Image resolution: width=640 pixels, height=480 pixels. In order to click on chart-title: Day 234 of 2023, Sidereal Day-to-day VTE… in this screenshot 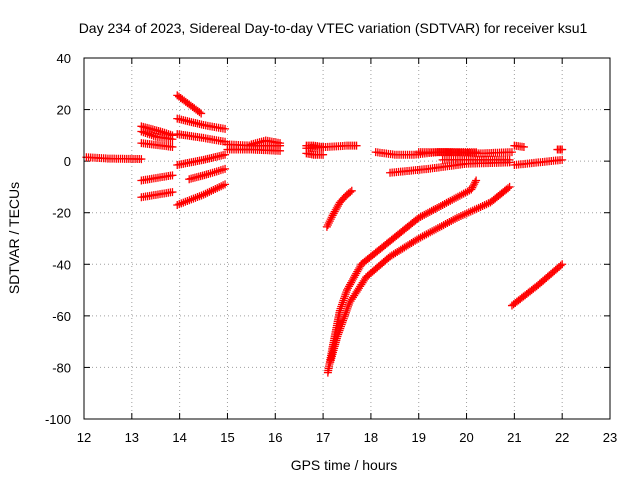, I will do `click(333, 28)`.